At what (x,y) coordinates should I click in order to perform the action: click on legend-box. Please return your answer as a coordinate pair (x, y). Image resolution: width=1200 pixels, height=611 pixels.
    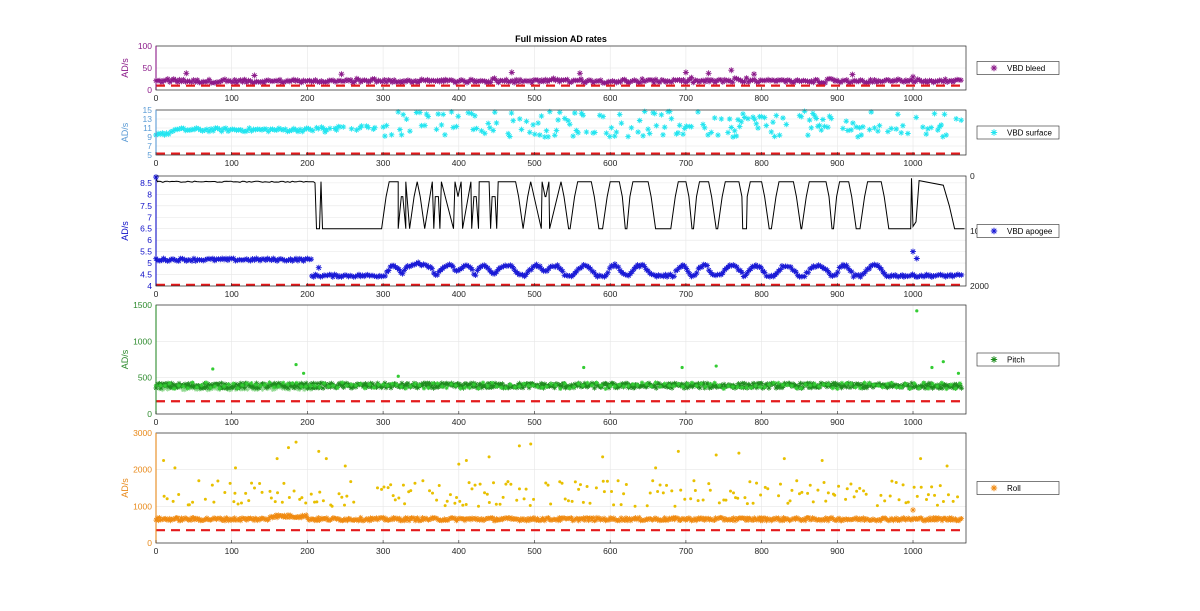
    Looking at the image, I should click on (1018, 132).